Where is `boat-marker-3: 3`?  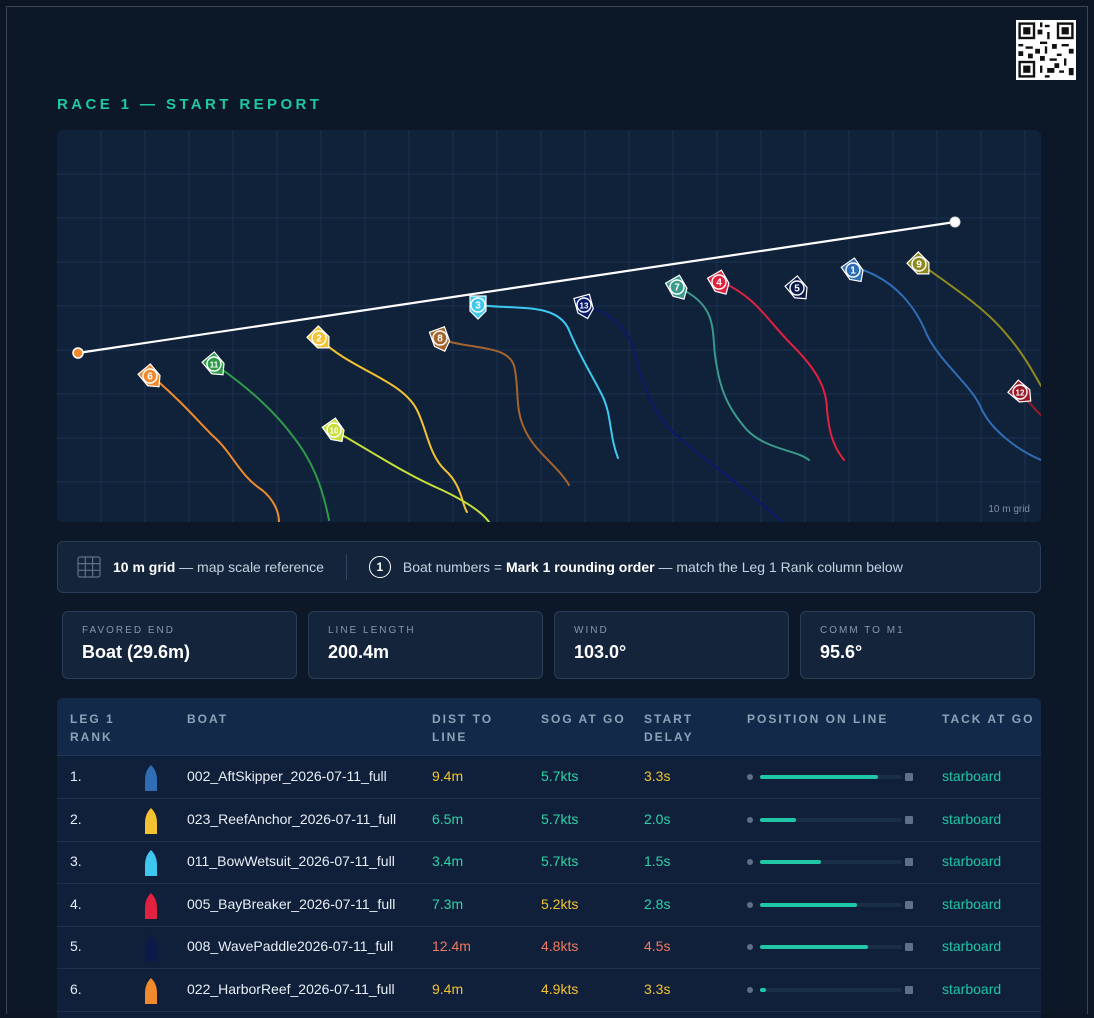
boat-marker-3: 3 is located at coordinates (478, 307).